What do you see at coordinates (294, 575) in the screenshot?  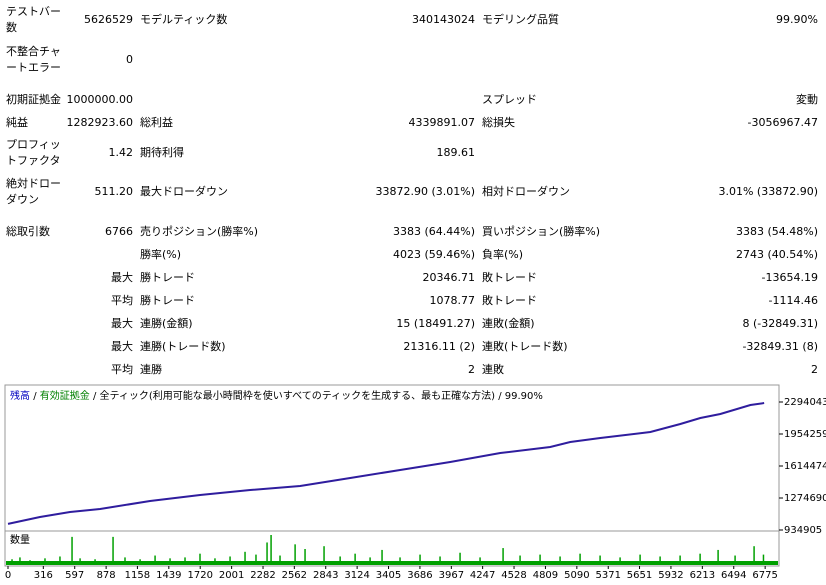 I see `x-tick-label: 2562` at bounding box center [294, 575].